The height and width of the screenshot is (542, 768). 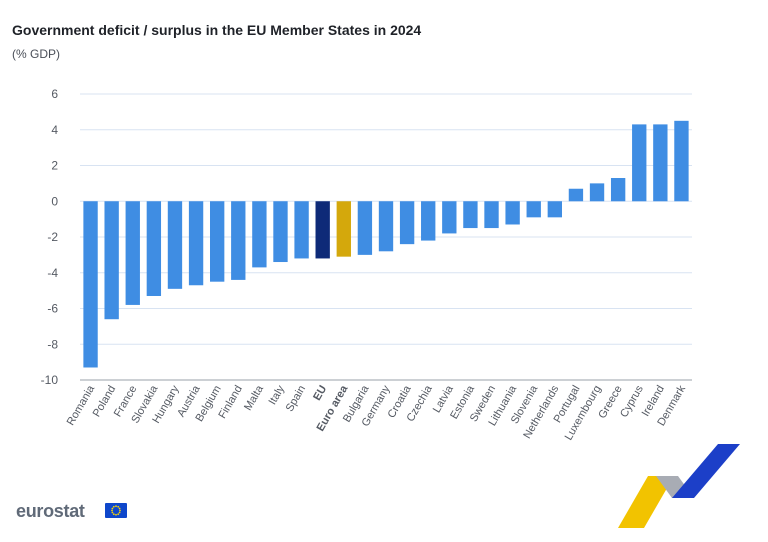 What do you see at coordinates (277, 395) in the screenshot?
I see `x-tick-label: Italy` at bounding box center [277, 395].